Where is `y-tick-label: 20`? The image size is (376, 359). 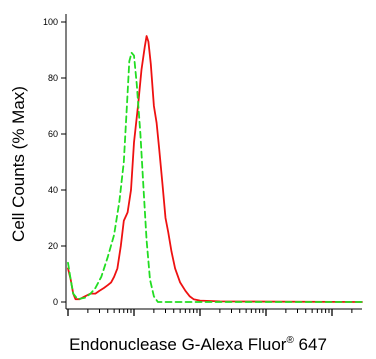 y-tick-label: 20 is located at coordinates (53, 246).